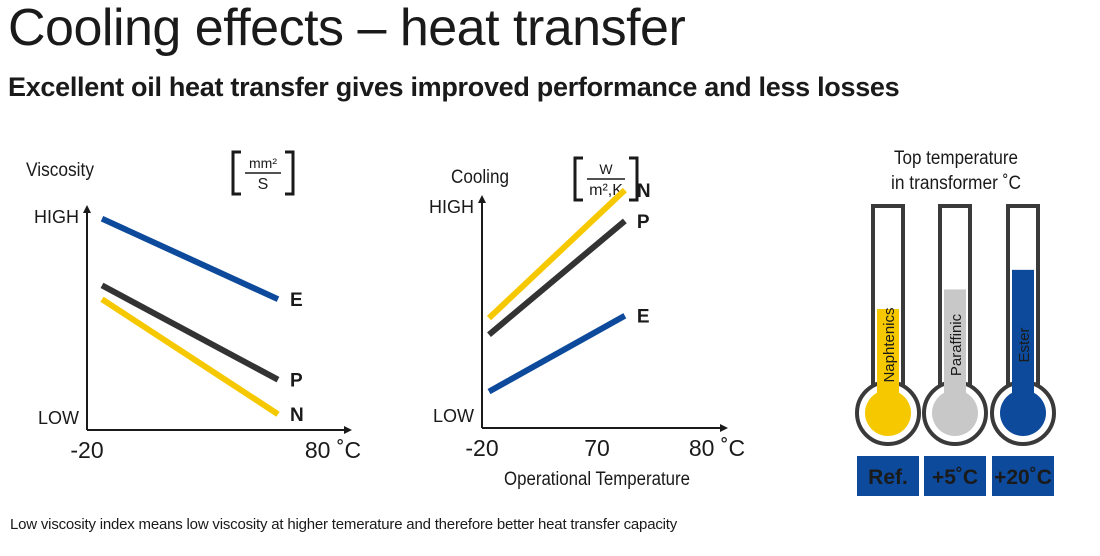 This screenshot has width=1100, height=556. I want to click on chart2-y-axis-label: Cooling, so click(480, 177).